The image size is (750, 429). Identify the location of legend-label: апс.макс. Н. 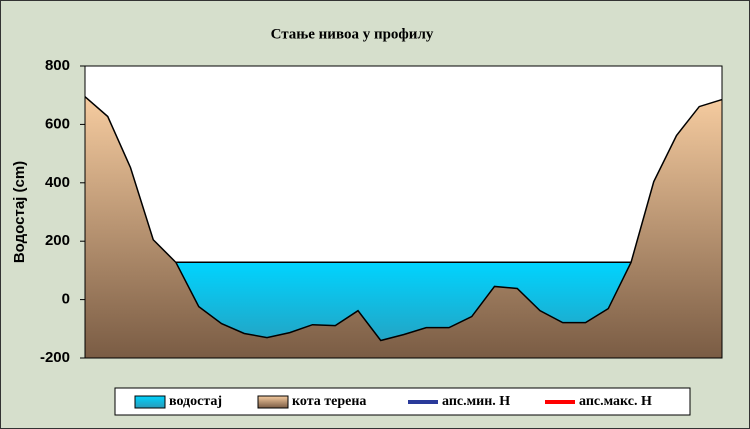
(615, 401).